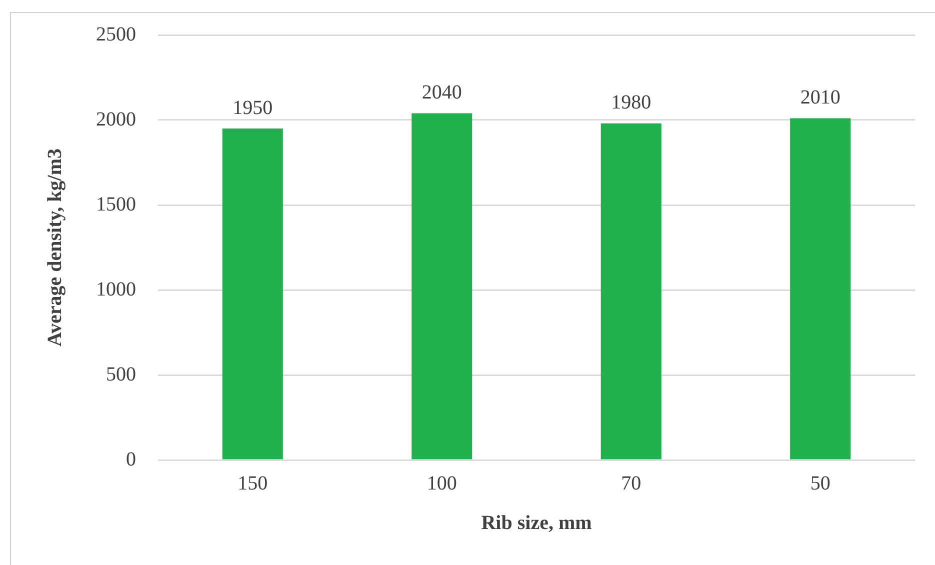 The height and width of the screenshot is (565, 935). Describe the element at coordinates (631, 103) in the screenshot. I see `data-label: 1980` at that location.